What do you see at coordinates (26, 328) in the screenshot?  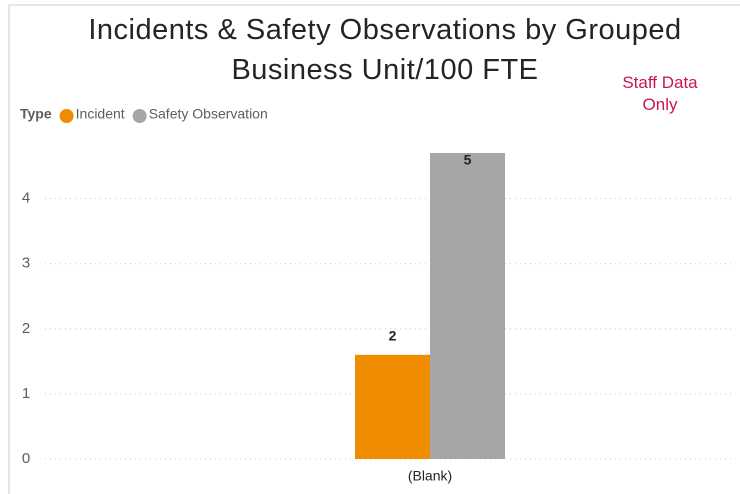 I see `y-tick-label: 2` at bounding box center [26, 328].